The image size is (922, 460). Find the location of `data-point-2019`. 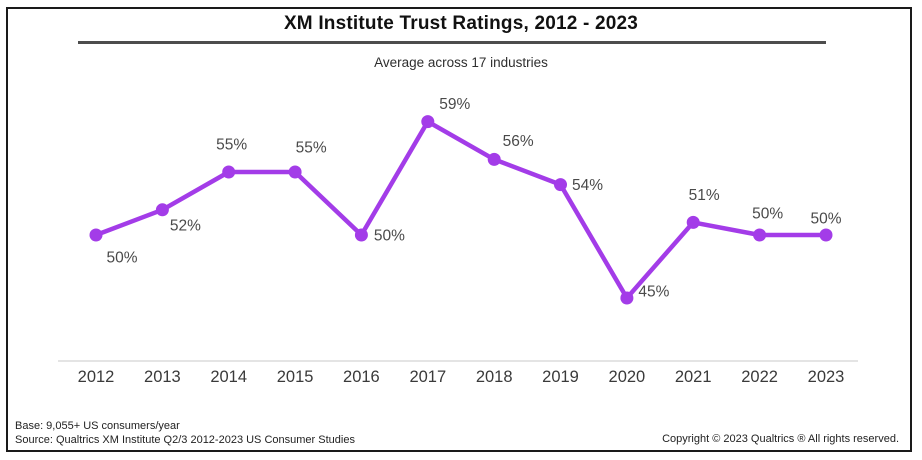

data-point-2019 is located at coordinates (560, 185).